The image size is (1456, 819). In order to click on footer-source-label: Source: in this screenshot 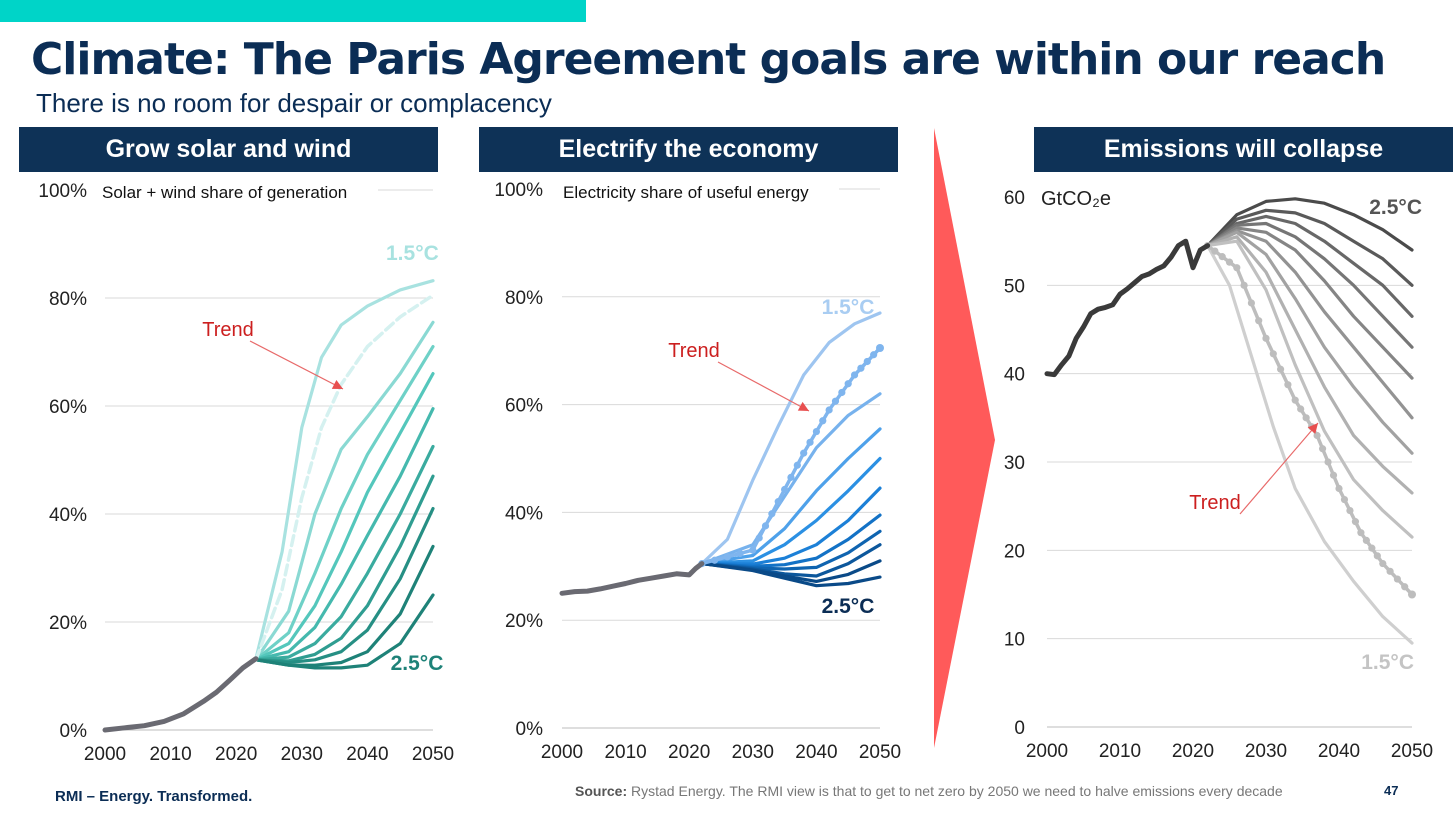, I will do `click(601, 791)`.